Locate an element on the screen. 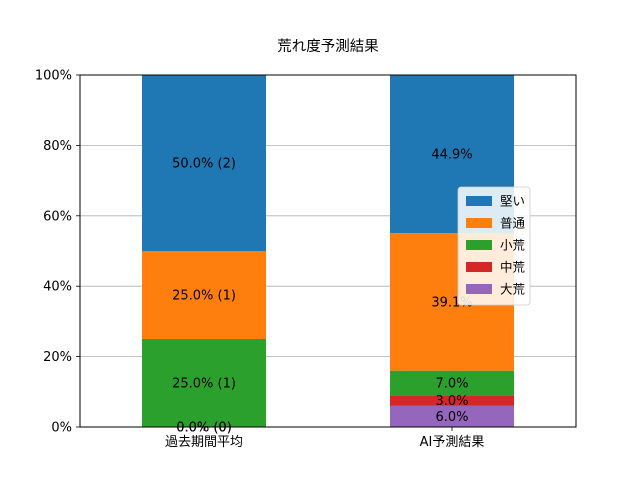  legend-label: 普通 is located at coordinates (513, 223).